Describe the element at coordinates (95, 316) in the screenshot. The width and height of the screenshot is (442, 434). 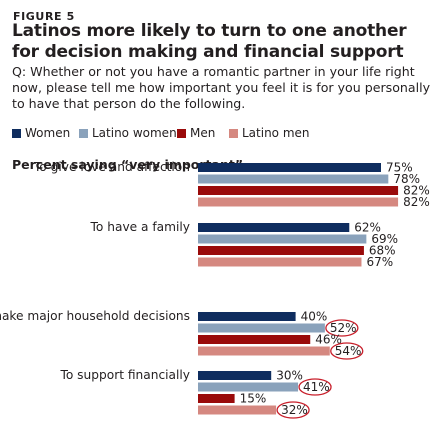
I see `category-label: To make major household decisions` at that location.